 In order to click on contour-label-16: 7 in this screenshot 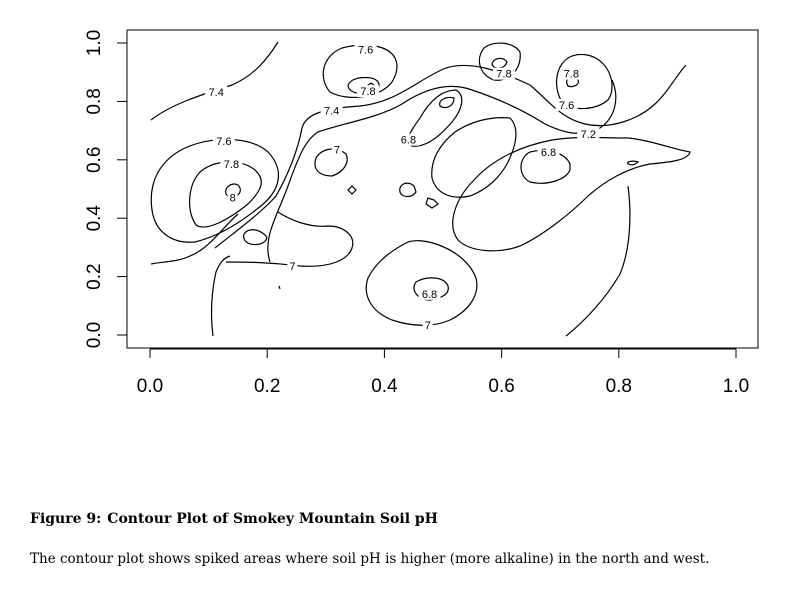, I will do `click(428, 326)`.